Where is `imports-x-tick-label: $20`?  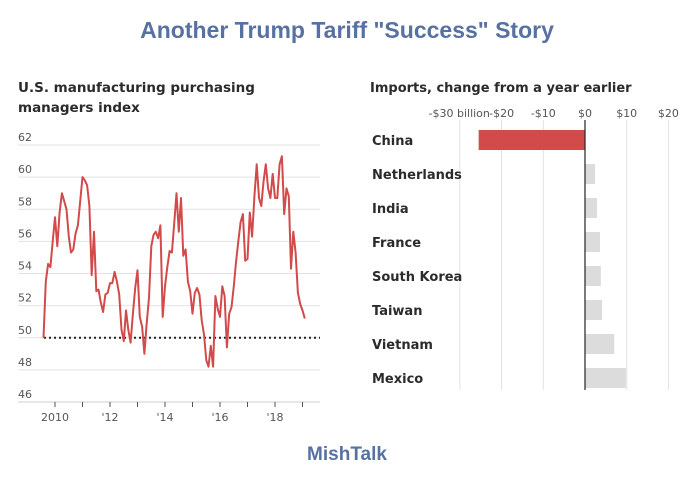 imports-x-tick-label: $20 is located at coordinates (668, 113).